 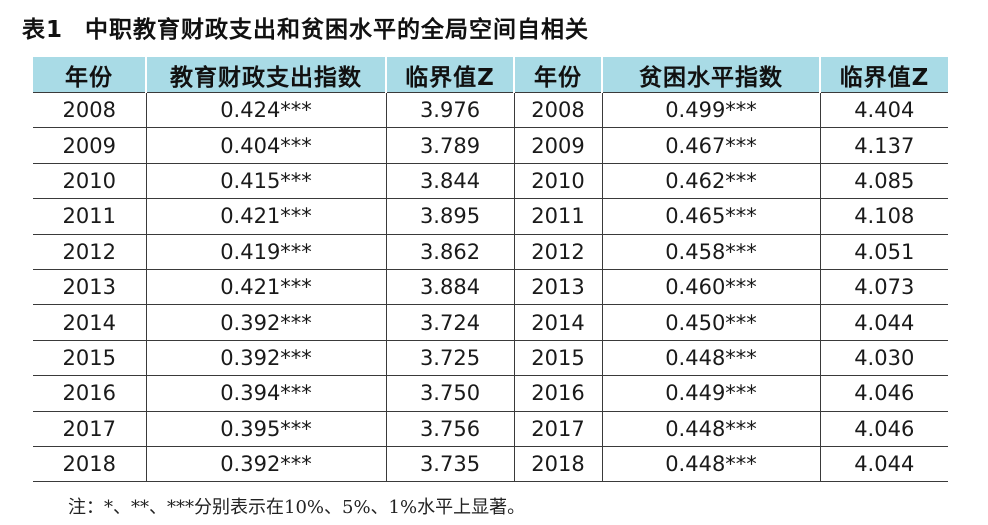 I want to click on cell-year: 2009, so click(x=89, y=145).